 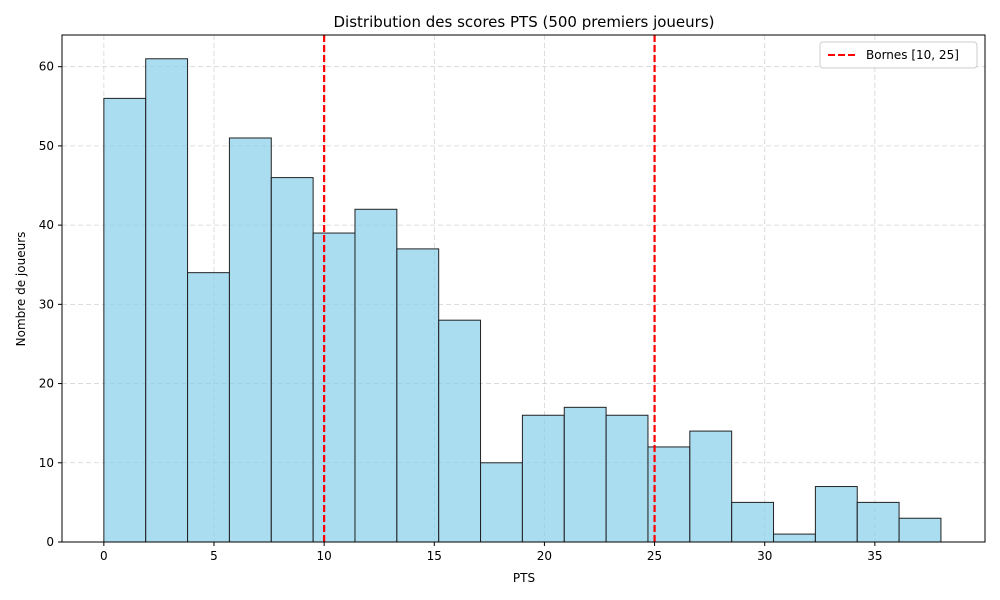 What do you see at coordinates (764, 556) in the screenshot?
I see `x-tick-label: 30` at bounding box center [764, 556].